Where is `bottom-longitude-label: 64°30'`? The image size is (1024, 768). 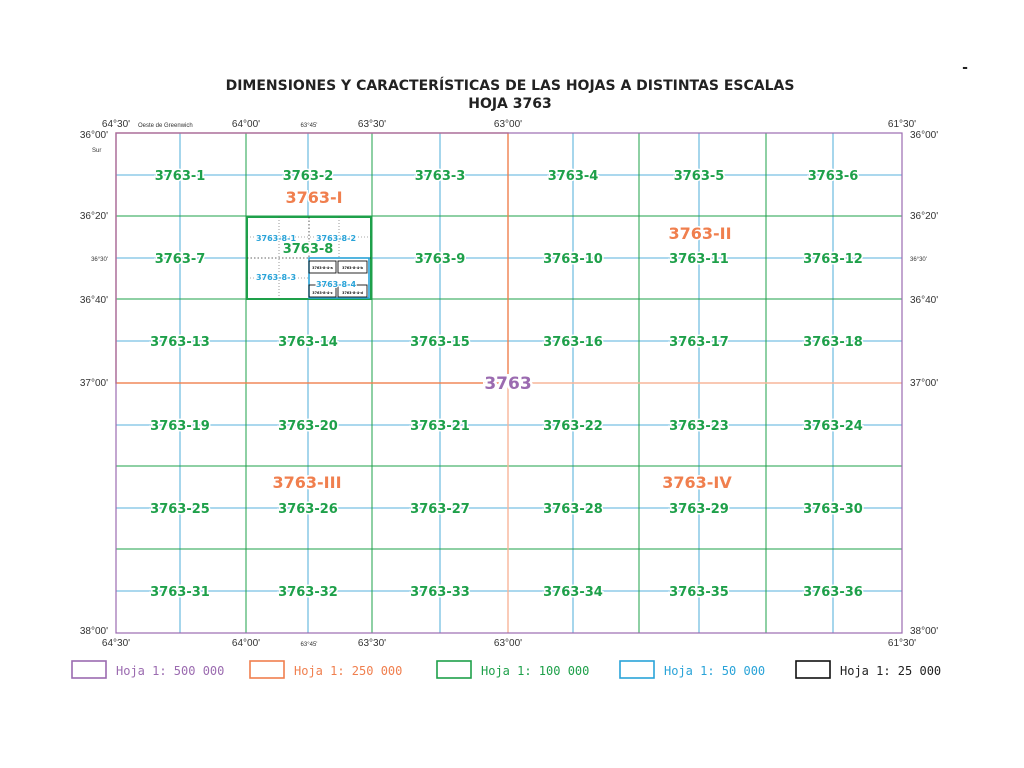 bottom-longitude-label: 64°30' is located at coordinates (116, 643).